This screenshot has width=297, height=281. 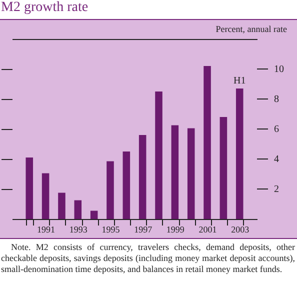 I want to click on x-tick-label: 1999, so click(x=175, y=229).